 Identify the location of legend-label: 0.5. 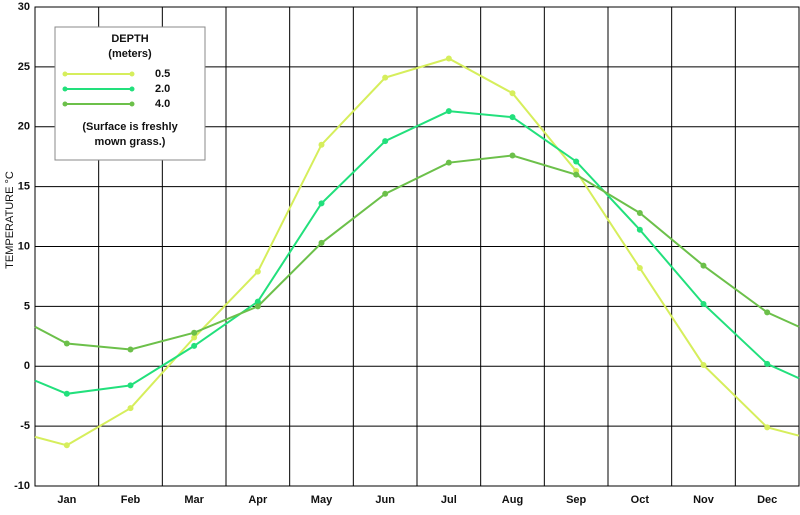
(162, 74).